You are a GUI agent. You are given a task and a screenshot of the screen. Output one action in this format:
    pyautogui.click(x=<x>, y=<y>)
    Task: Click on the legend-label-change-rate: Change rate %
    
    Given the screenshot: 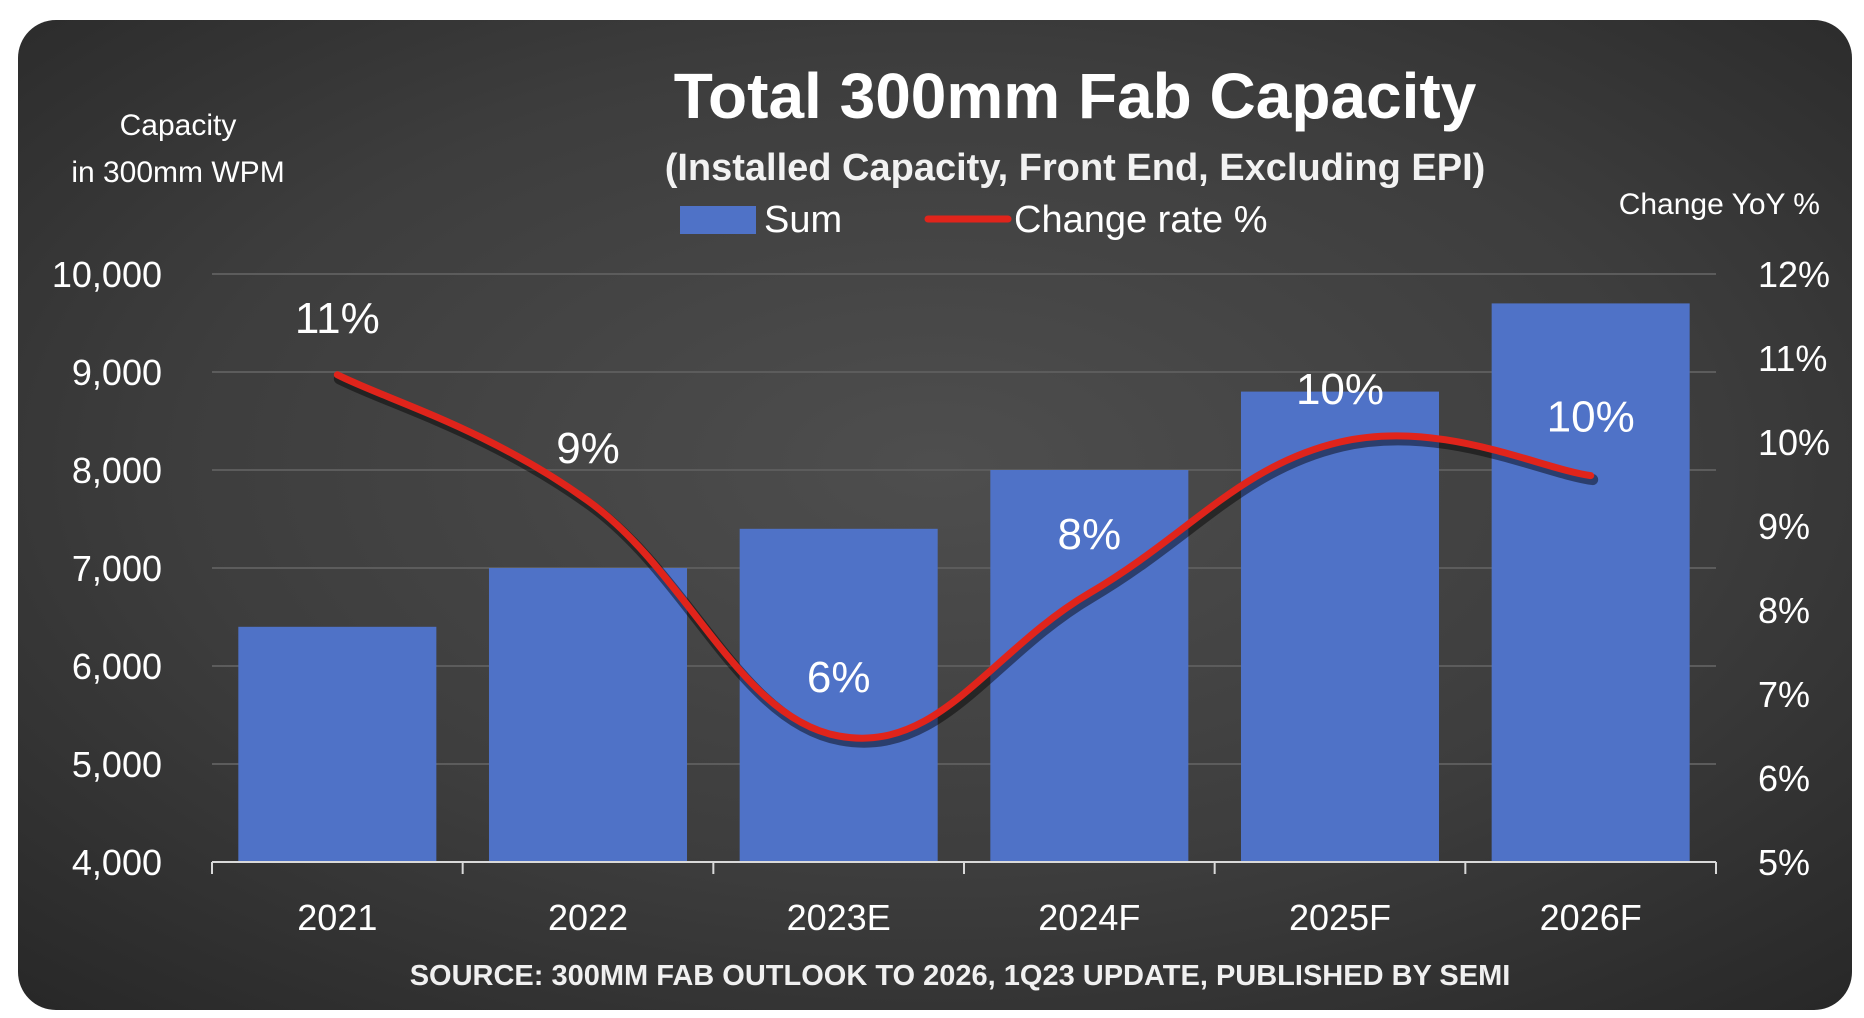 What is the action you would take?
    pyautogui.click(x=1141, y=220)
    